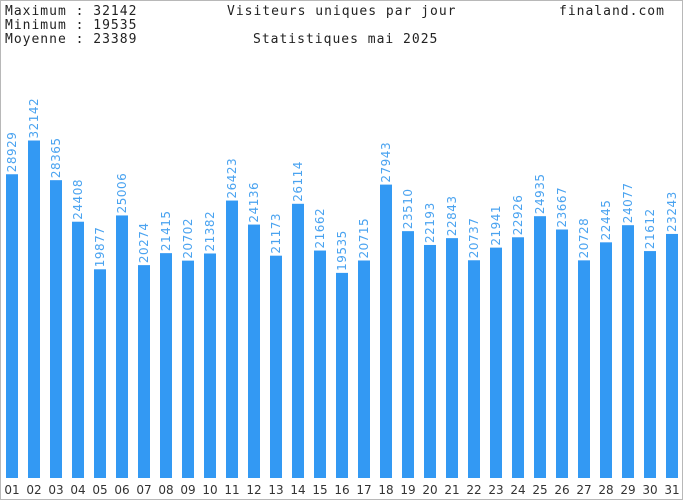 The image size is (683, 500). Describe the element at coordinates (407, 490) in the screenshot. I see `x-tick-label-19: 19` at that location.